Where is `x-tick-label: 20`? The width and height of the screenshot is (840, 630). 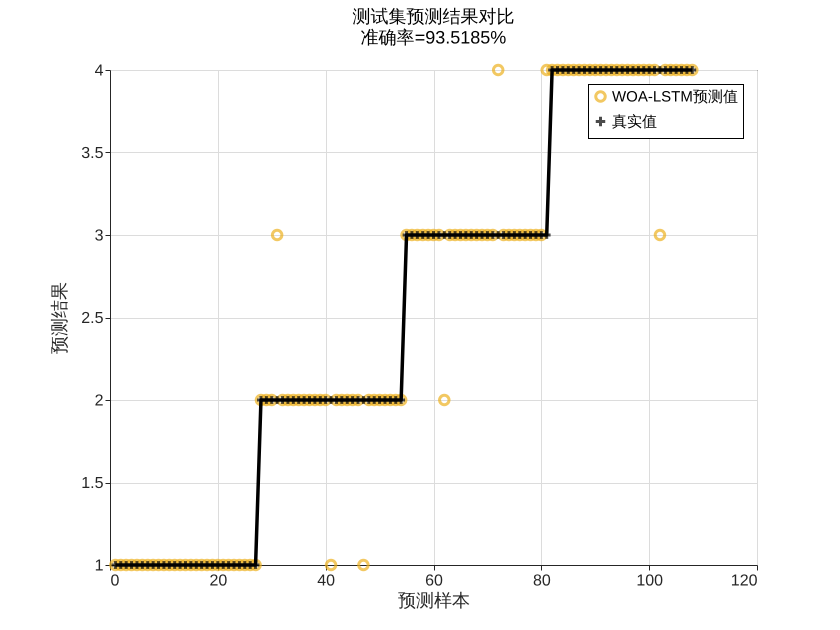
x-tick-label: 20 is located at coordinates (218, 581).